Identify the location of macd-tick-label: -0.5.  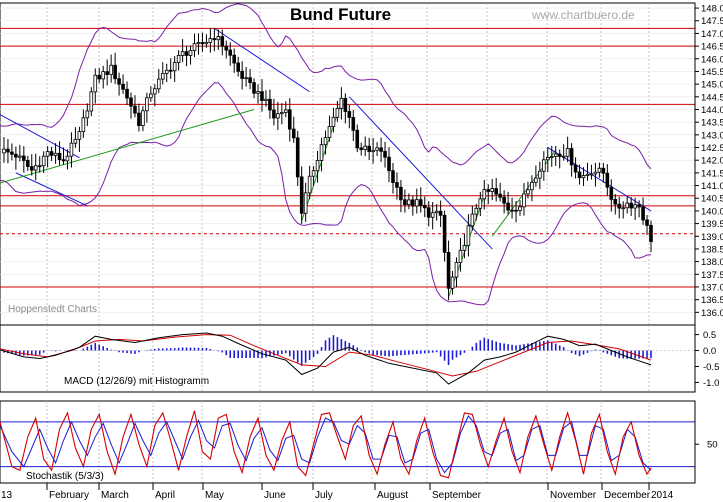
(711, 367).